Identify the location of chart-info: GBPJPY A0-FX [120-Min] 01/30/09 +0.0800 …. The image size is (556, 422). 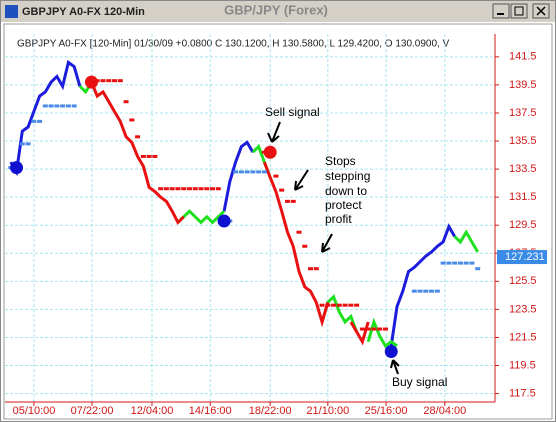
(233, 44).